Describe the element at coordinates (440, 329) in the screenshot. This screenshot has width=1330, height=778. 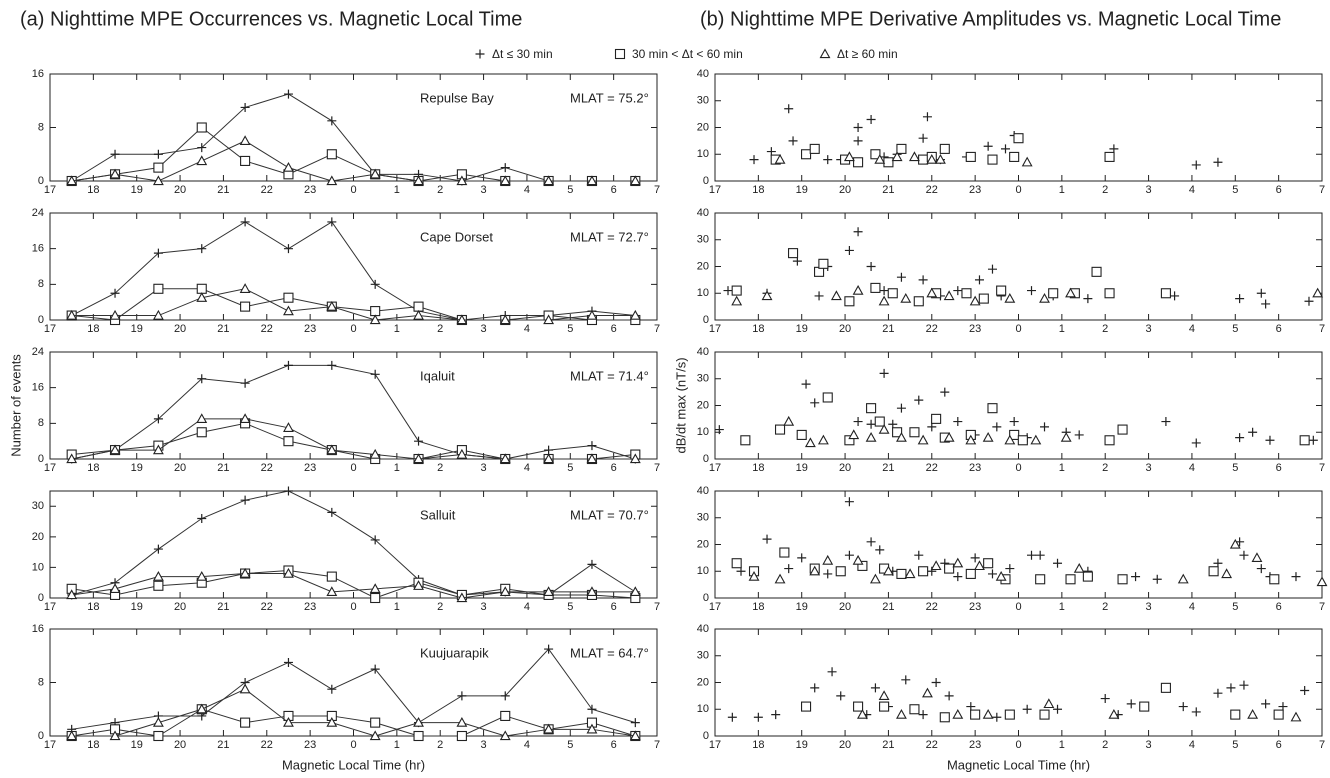
I see `x-tick-label: 2` at that location.